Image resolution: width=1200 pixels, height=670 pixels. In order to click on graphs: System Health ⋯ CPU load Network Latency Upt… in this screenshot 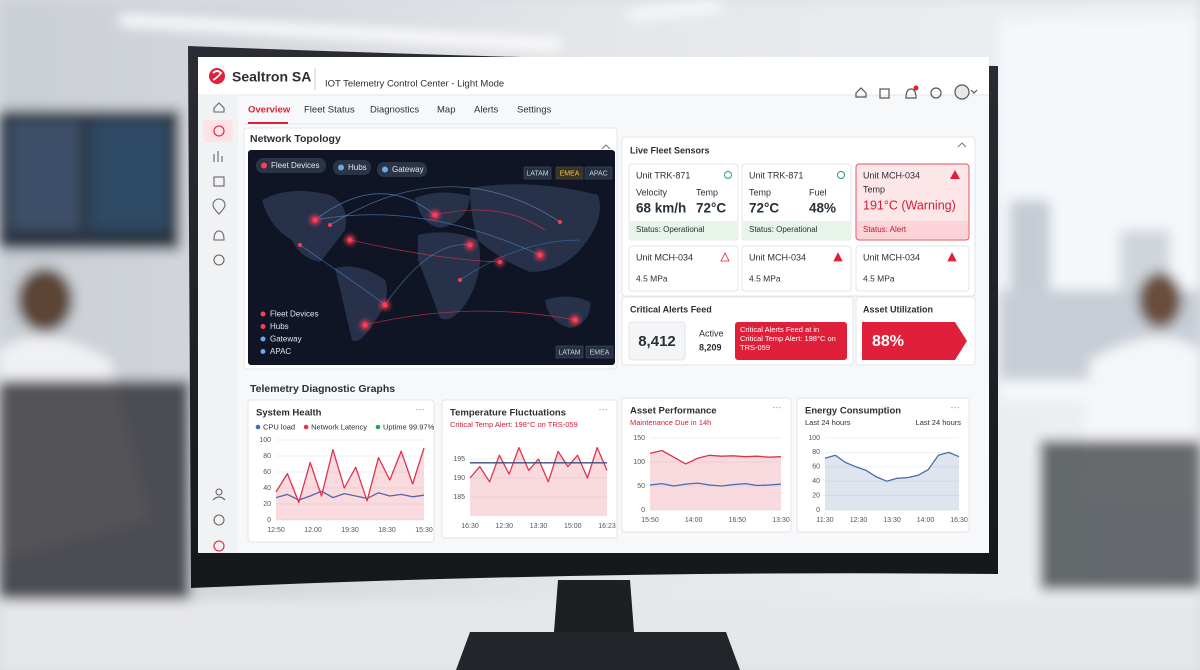, I will do `click(608, 470)`.